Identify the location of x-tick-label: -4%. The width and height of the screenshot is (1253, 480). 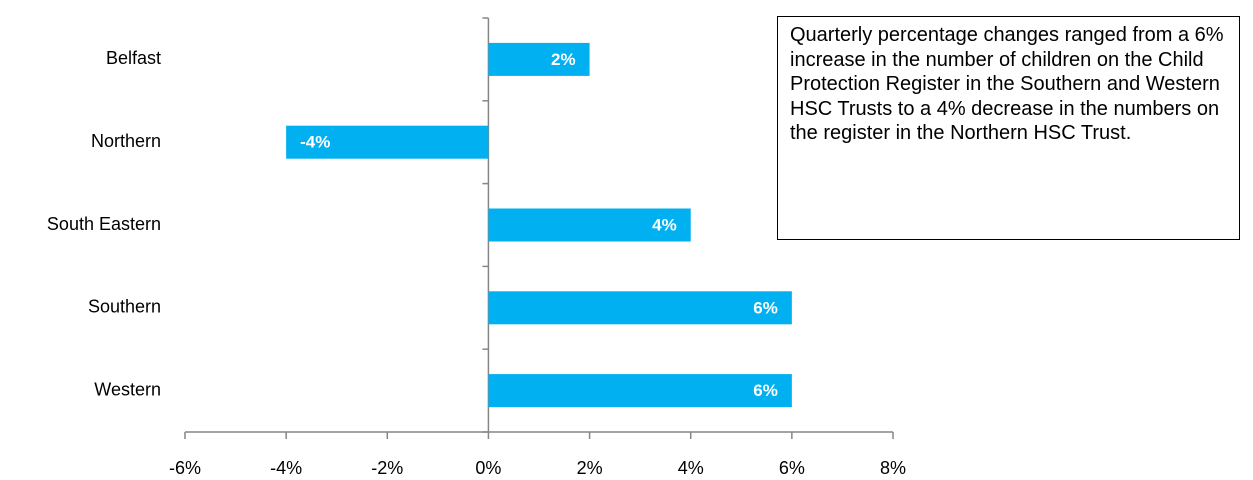
(286, 468).